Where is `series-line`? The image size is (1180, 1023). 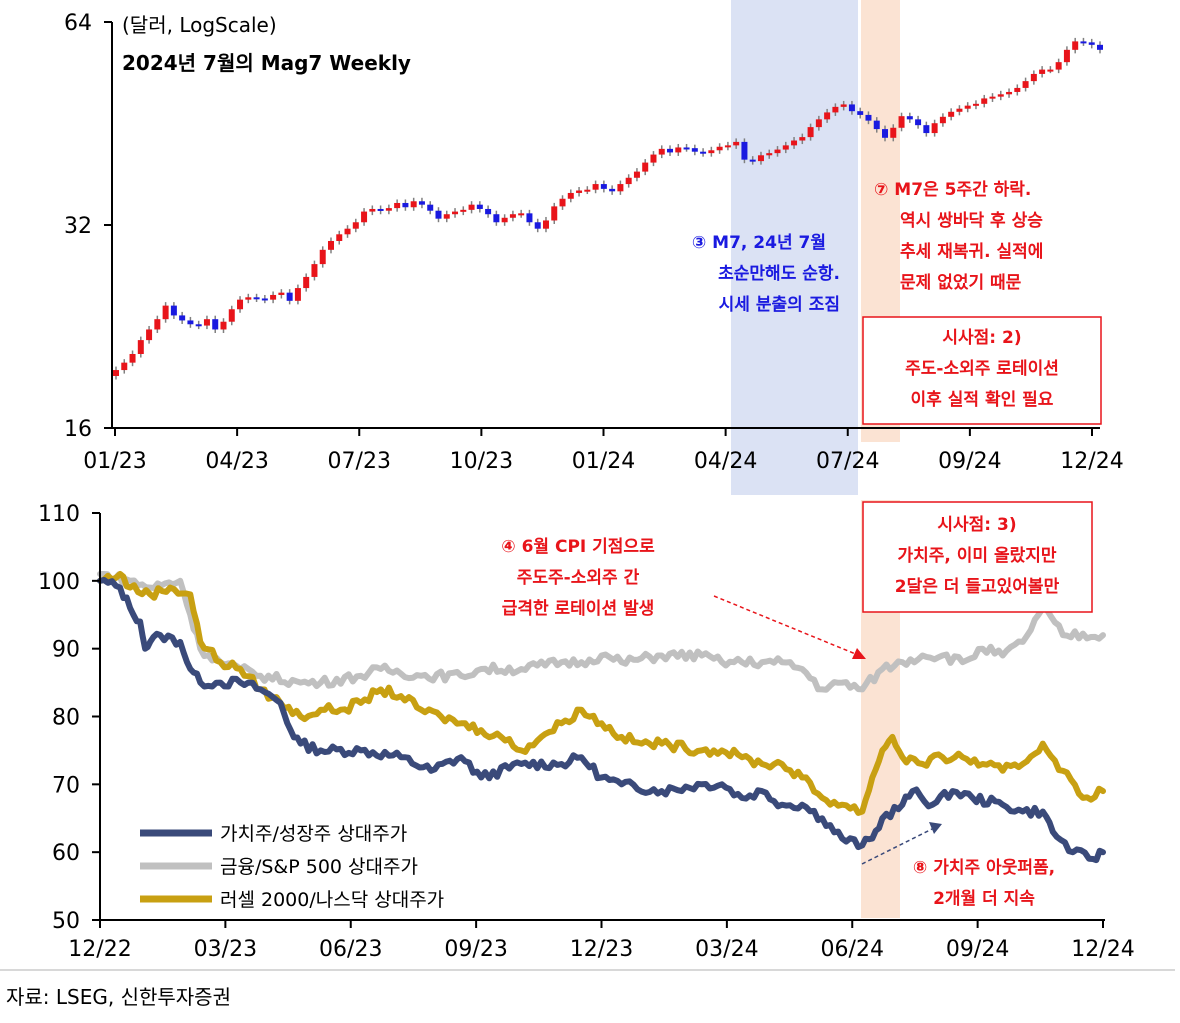
series-line is located at coordinates (601, 632).